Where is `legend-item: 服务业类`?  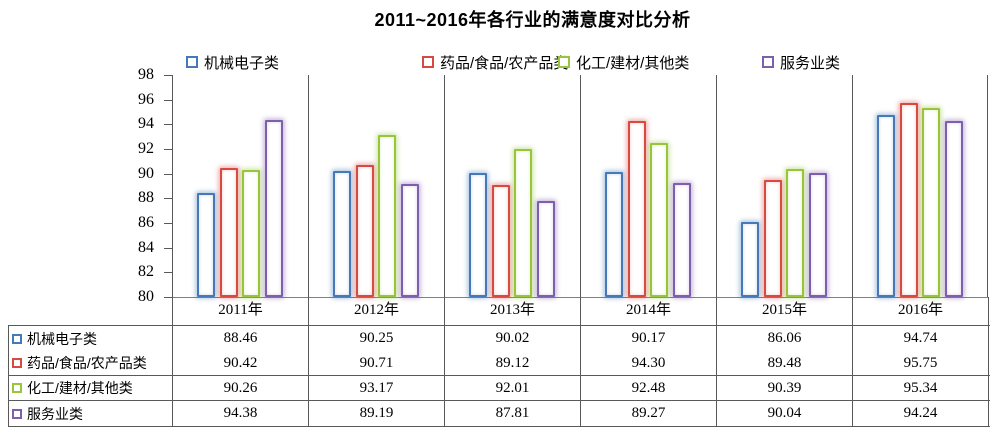 legend-item: 服务业类 is located at coordinates (801, 62).